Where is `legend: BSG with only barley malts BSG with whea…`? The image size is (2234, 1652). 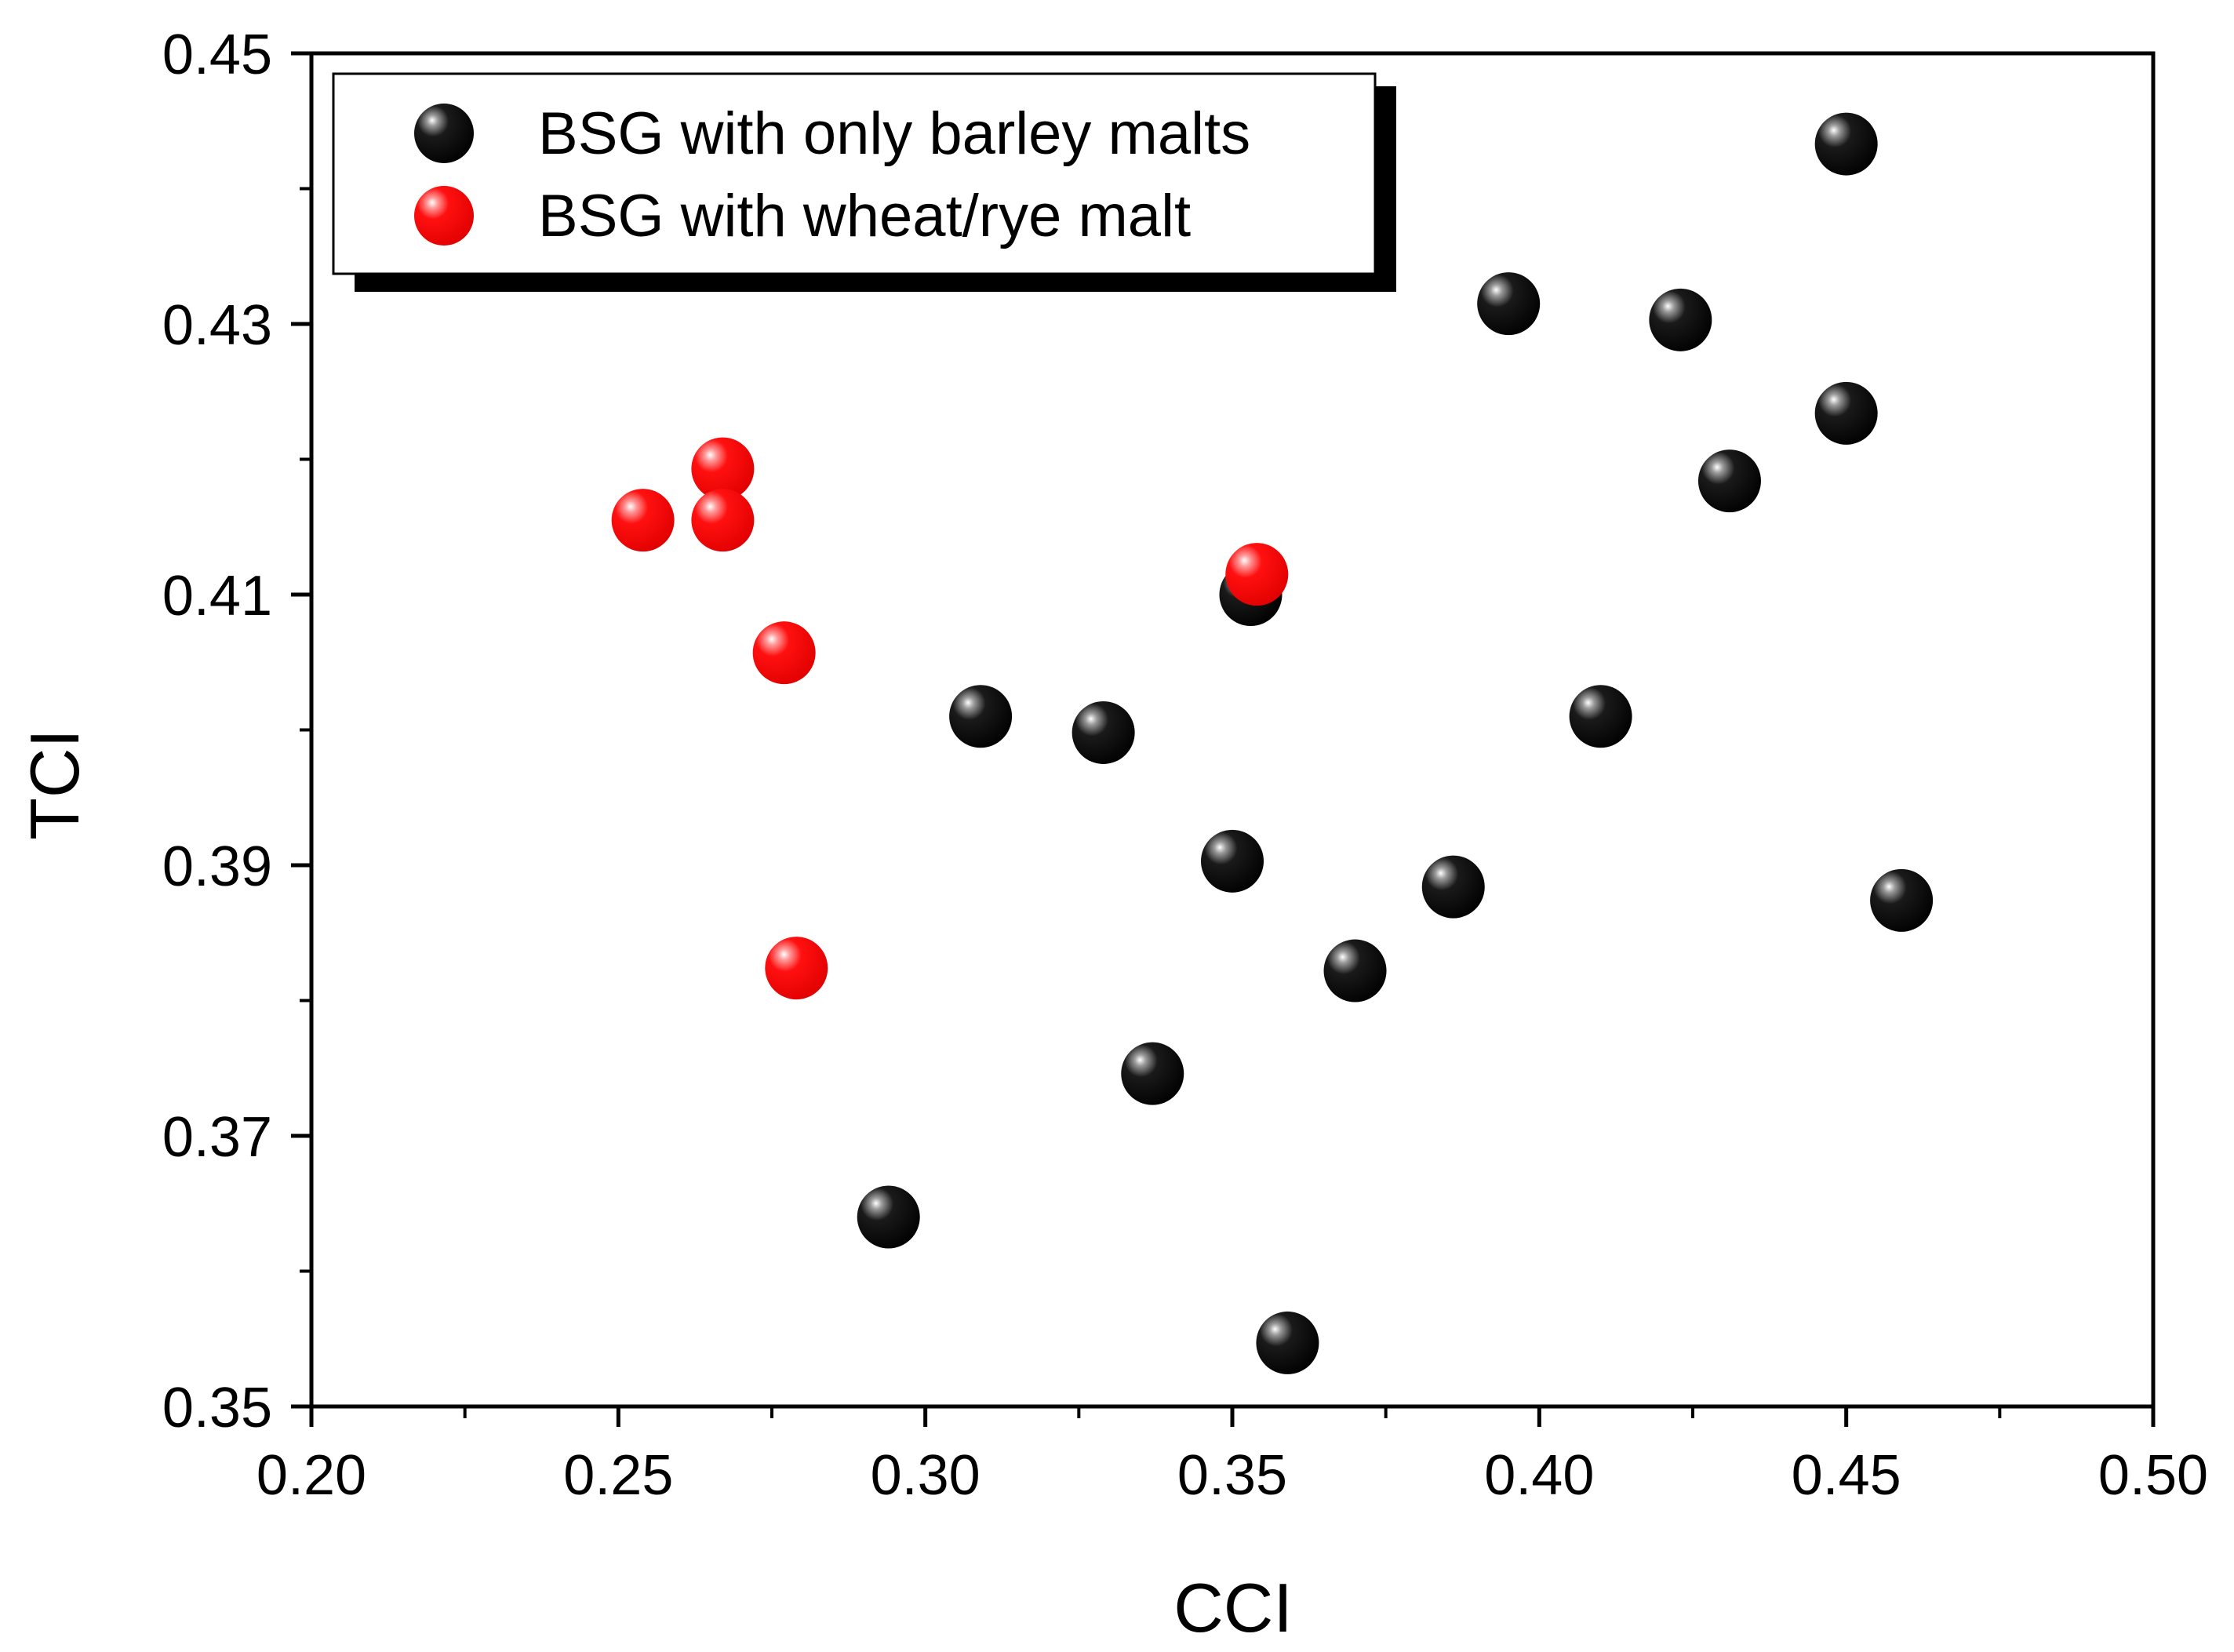 legend: BSG with only barley malts BSG with whea… is located at coordinates (864, 182).